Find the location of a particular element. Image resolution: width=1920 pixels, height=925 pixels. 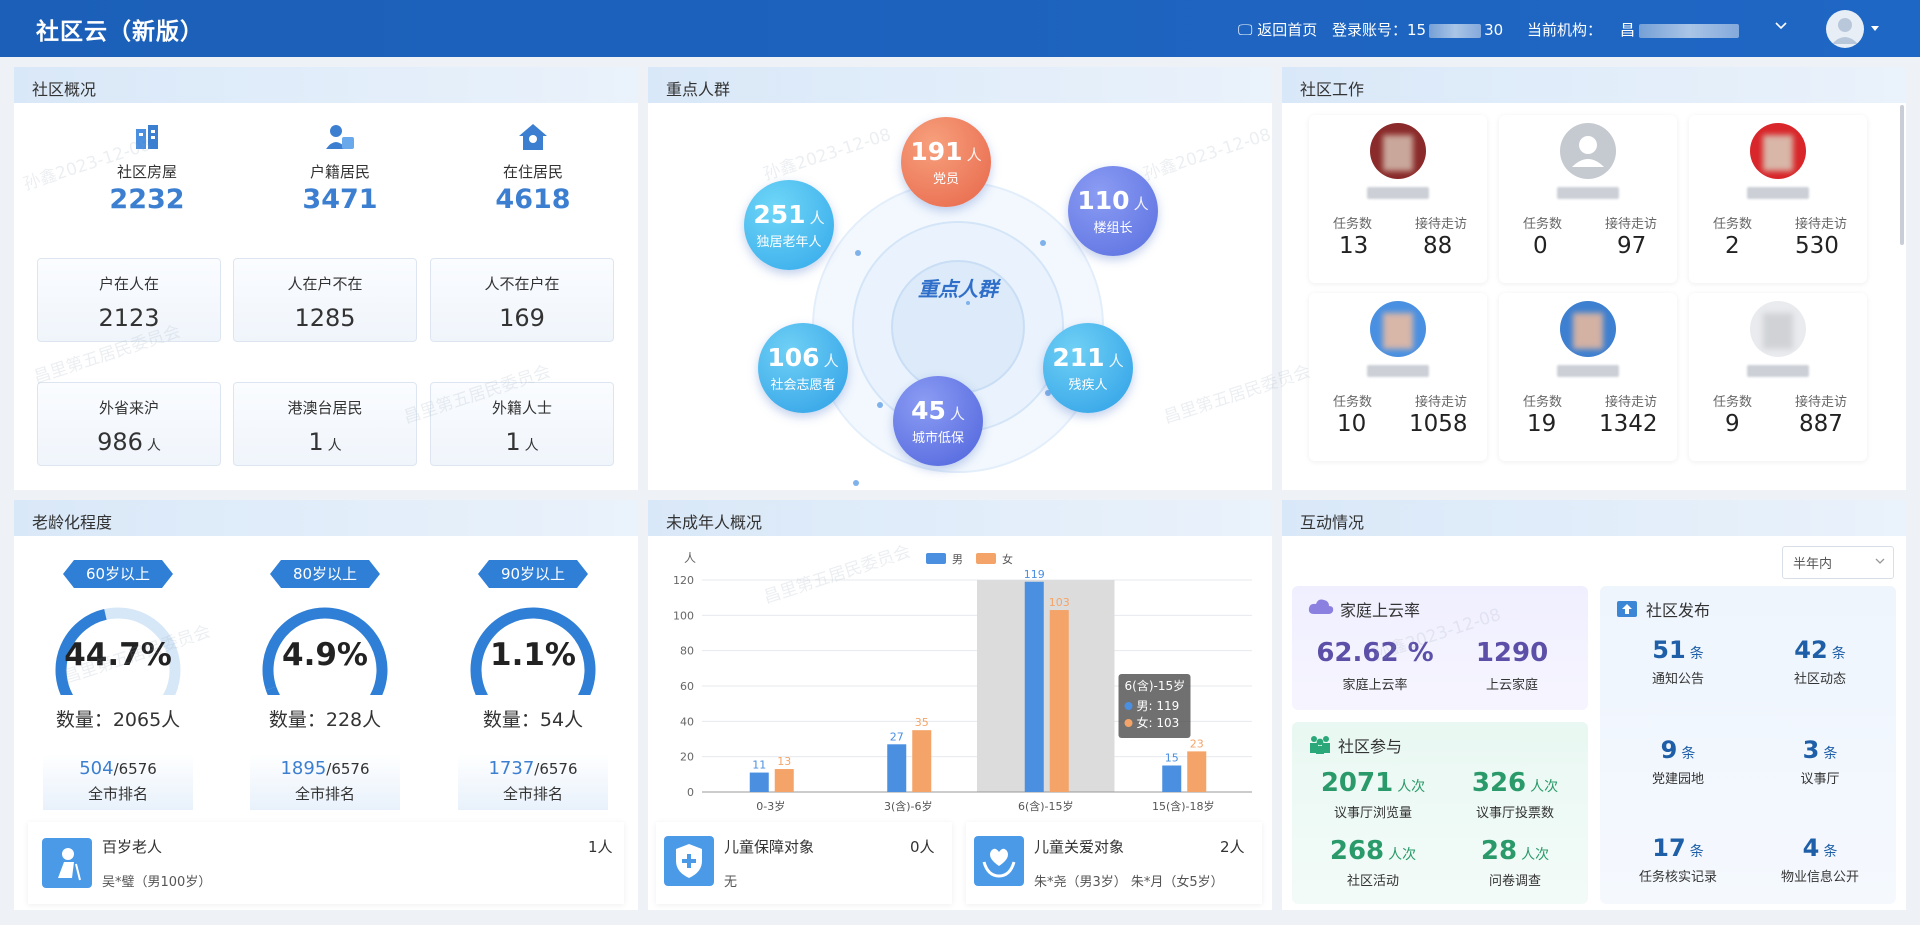

tooltip-line: 男: 119 is located at coordinates (1158, 706).